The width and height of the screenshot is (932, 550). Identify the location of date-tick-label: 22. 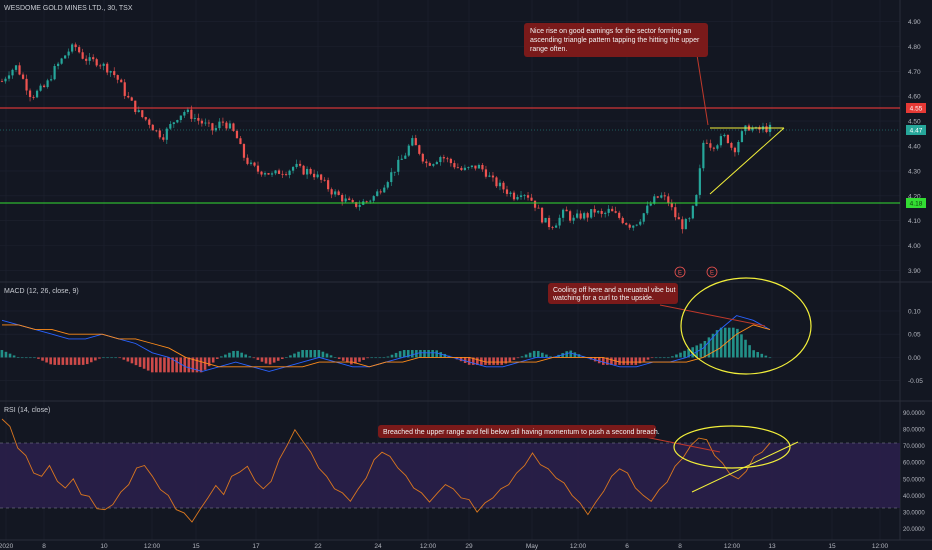
(318, 546).